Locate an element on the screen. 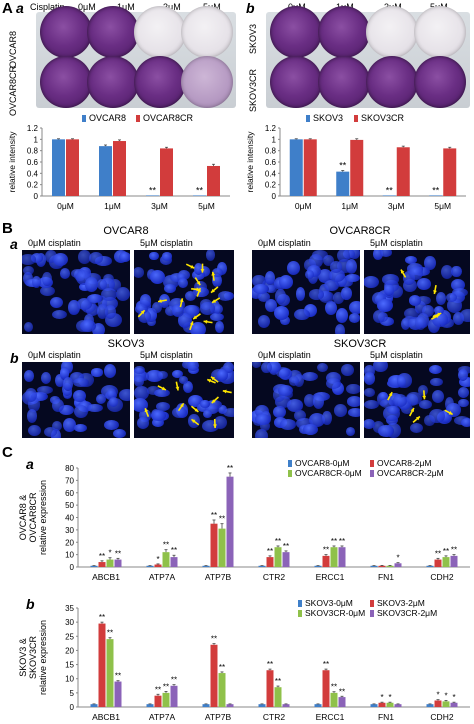  x-tick-label: 1μM is located at coordinates (349, 206).